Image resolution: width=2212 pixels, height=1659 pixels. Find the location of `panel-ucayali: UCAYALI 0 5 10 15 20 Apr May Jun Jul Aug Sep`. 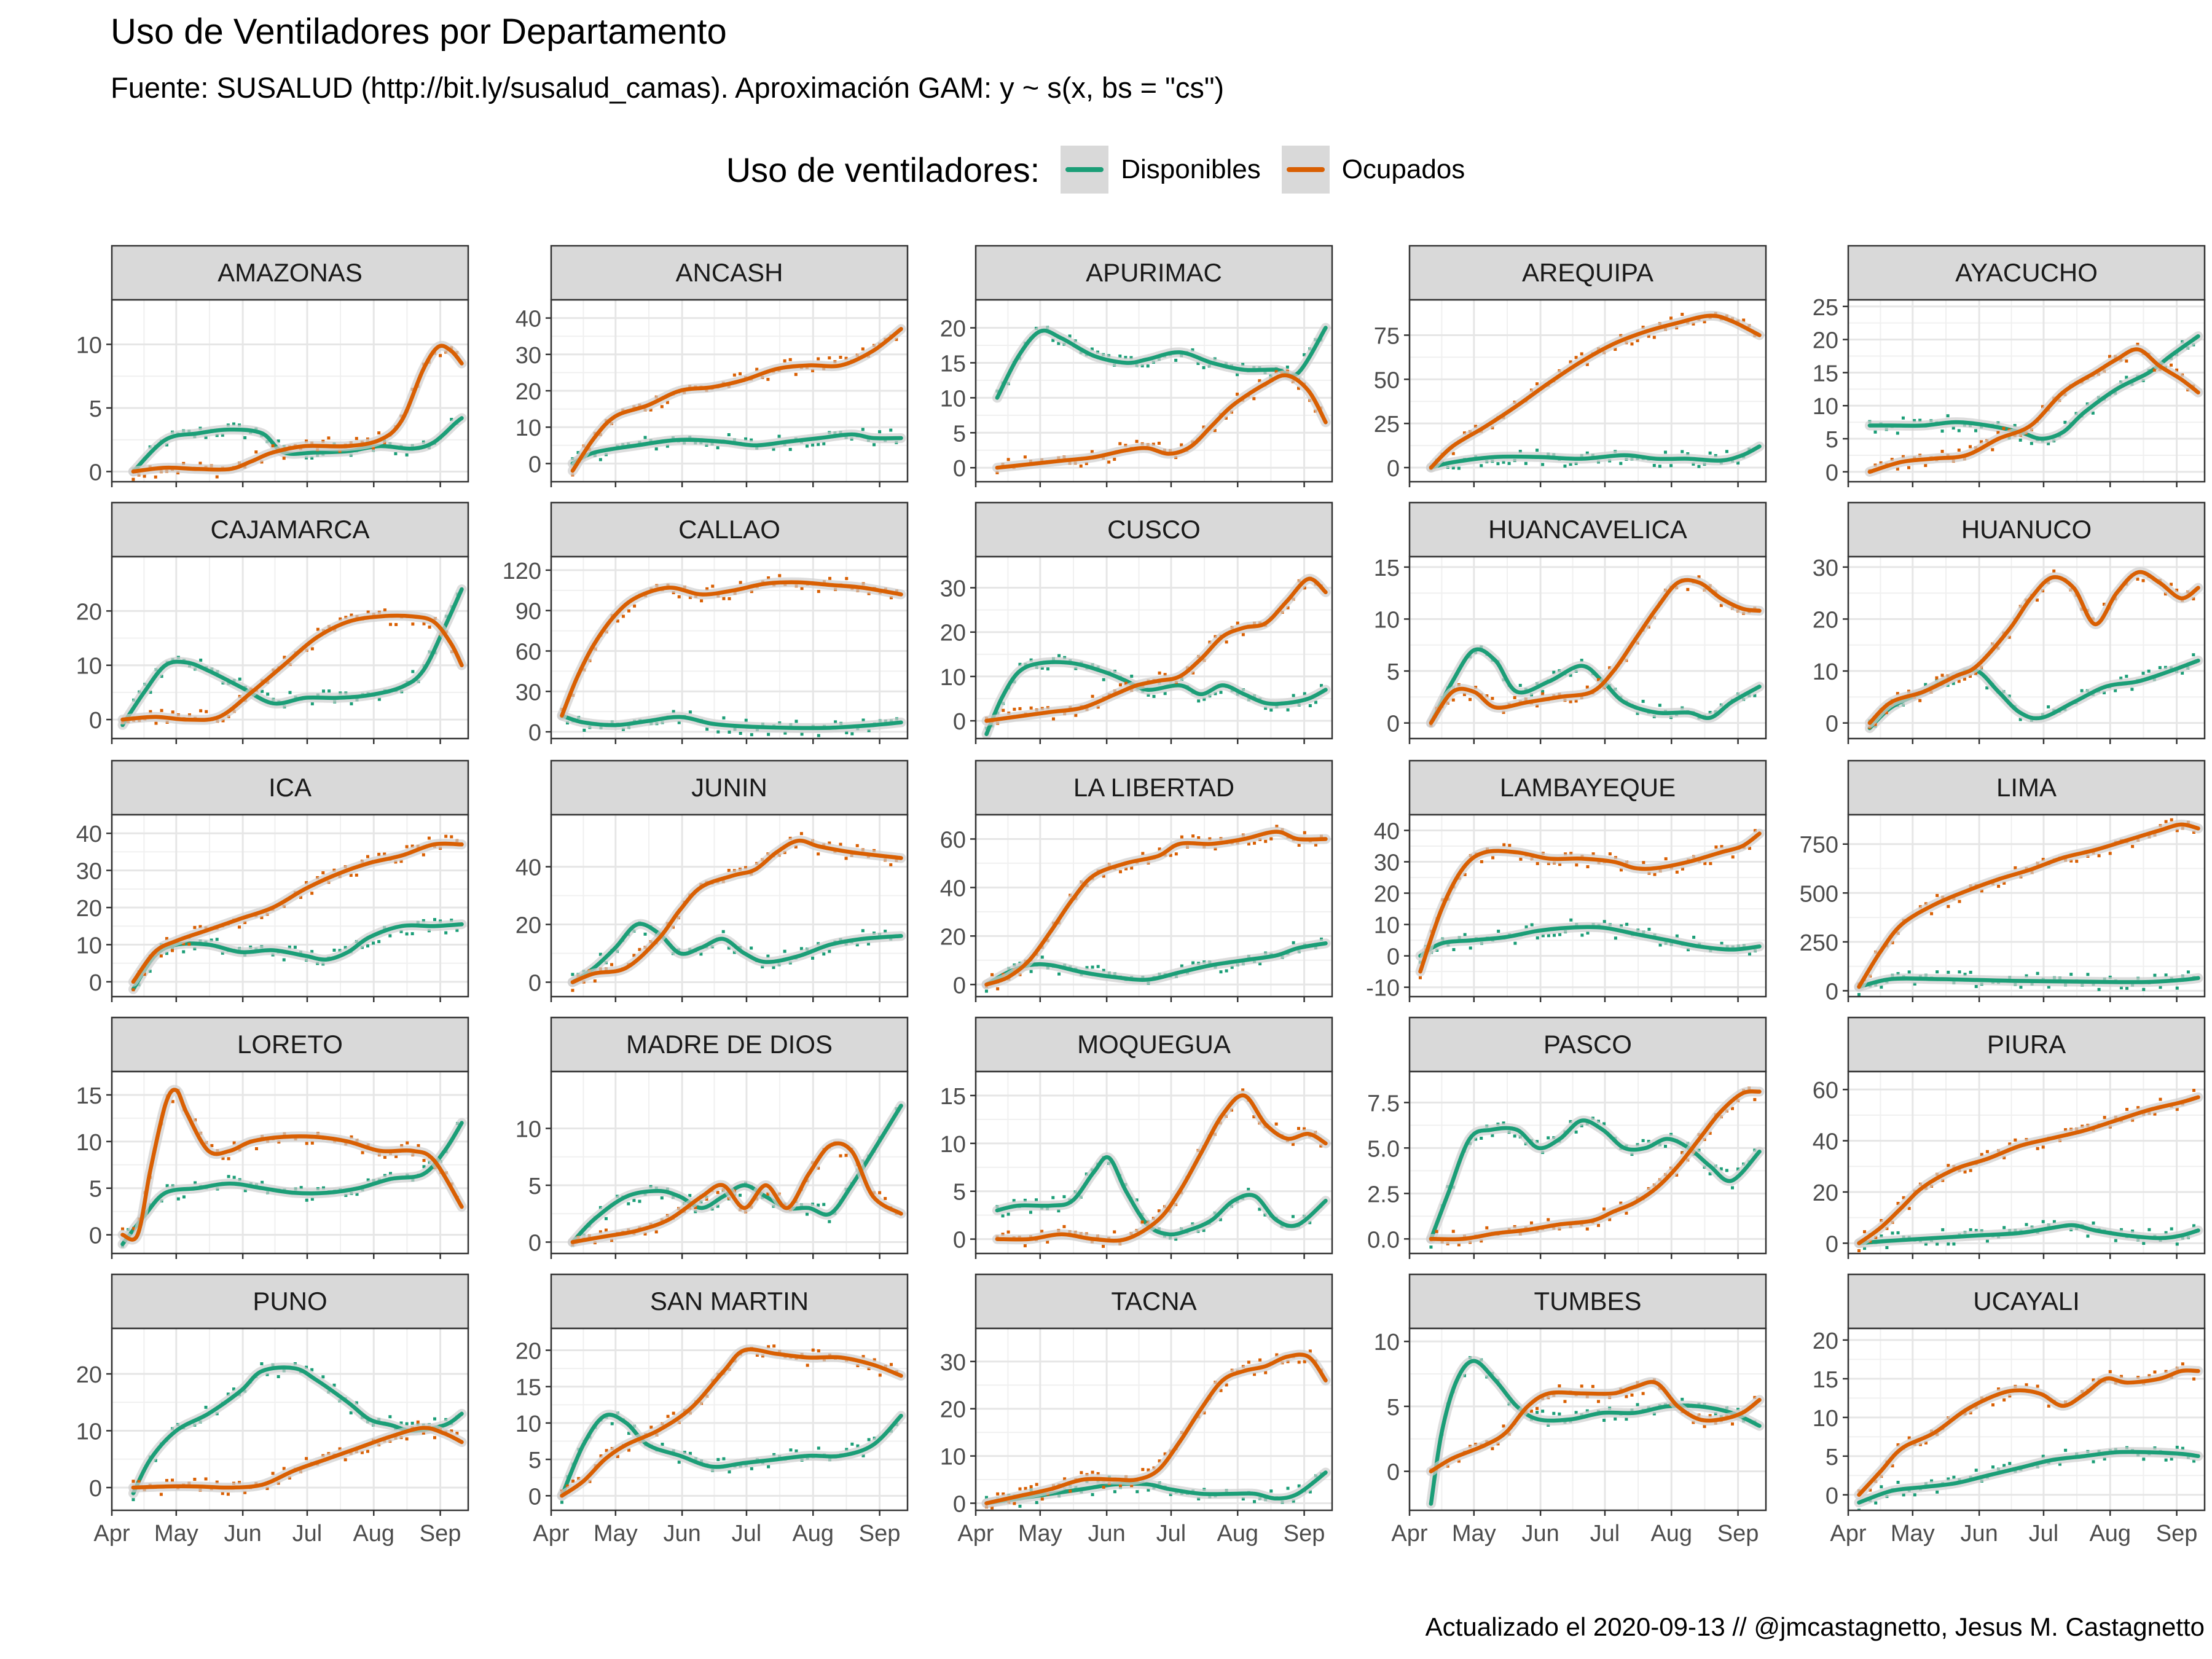

panel-ucayali: UCAYALI 0 5 10 15 20 Apr May Jun Jul Aug Sep is located at coordinates (2009, 1410).